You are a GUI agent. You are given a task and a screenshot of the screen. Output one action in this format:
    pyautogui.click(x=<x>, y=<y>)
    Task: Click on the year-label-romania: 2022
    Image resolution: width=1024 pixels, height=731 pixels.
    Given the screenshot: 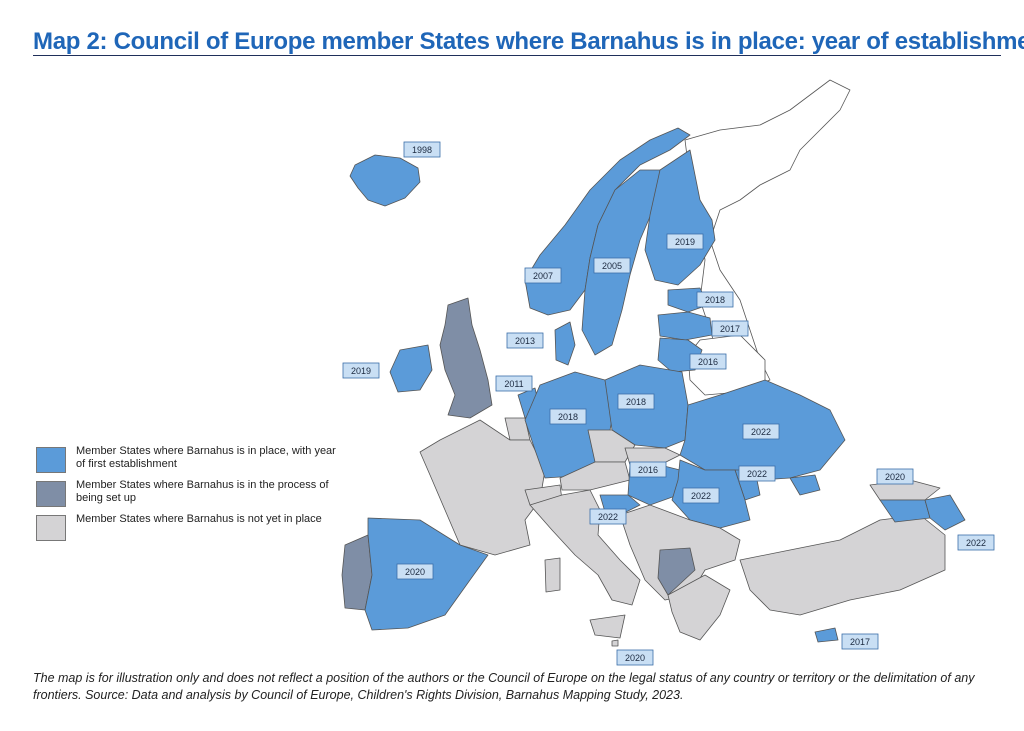 What is the action you would take?
    pyautogui.click(x=701, y=495)
    